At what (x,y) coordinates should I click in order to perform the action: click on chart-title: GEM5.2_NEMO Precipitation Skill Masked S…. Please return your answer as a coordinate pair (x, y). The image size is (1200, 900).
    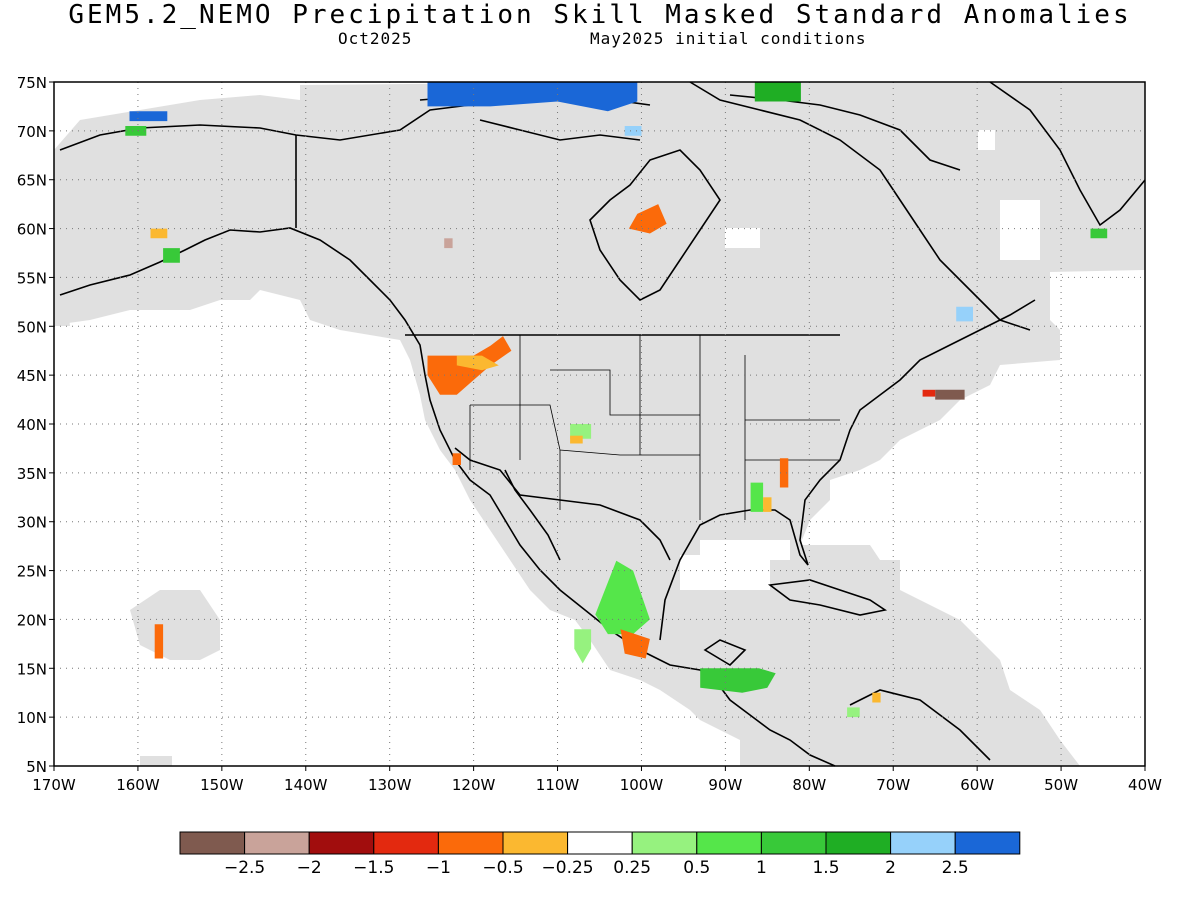
    Looking at the image, I should click on (600, 15).